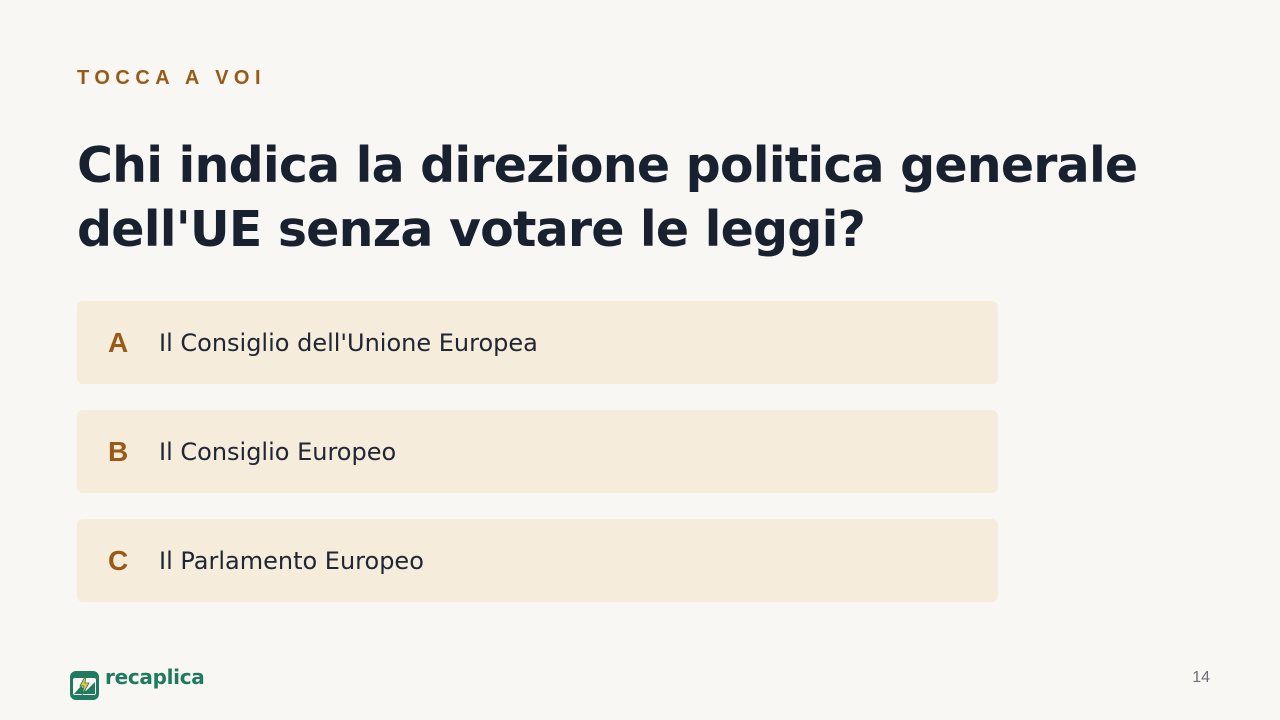 The width and height of the screenshot is (1280, 720). What do you see at coordinates (537, 560) in the screenshot?
I see `option-c: C Il Parlamento Europeo` at bounding box center [537, 560].